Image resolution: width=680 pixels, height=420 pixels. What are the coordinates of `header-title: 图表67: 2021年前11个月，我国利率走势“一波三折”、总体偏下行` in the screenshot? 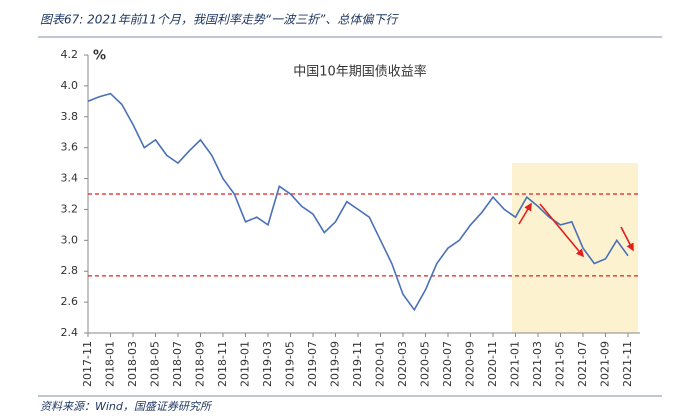 It's located at (219, 20).